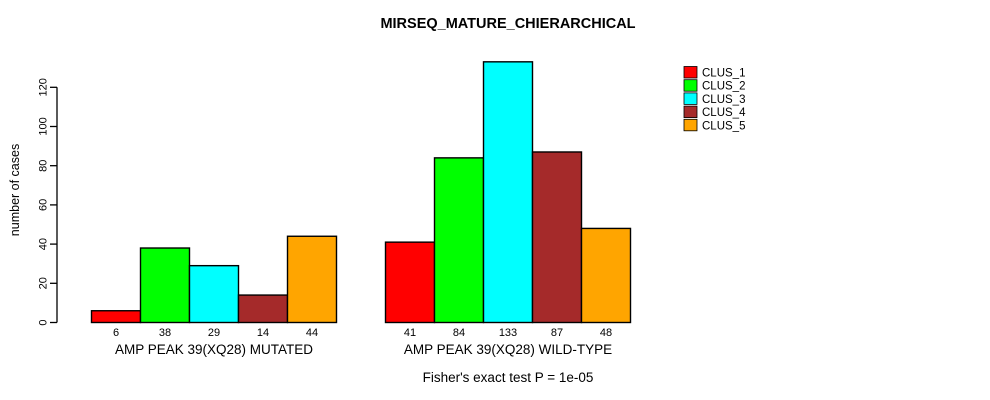 Image resolution: width=990 pixels, height=400 pixels. Describe the element at coordinates (410, 333) in the screenshot. I see `bar-value-label: 41` at that location.